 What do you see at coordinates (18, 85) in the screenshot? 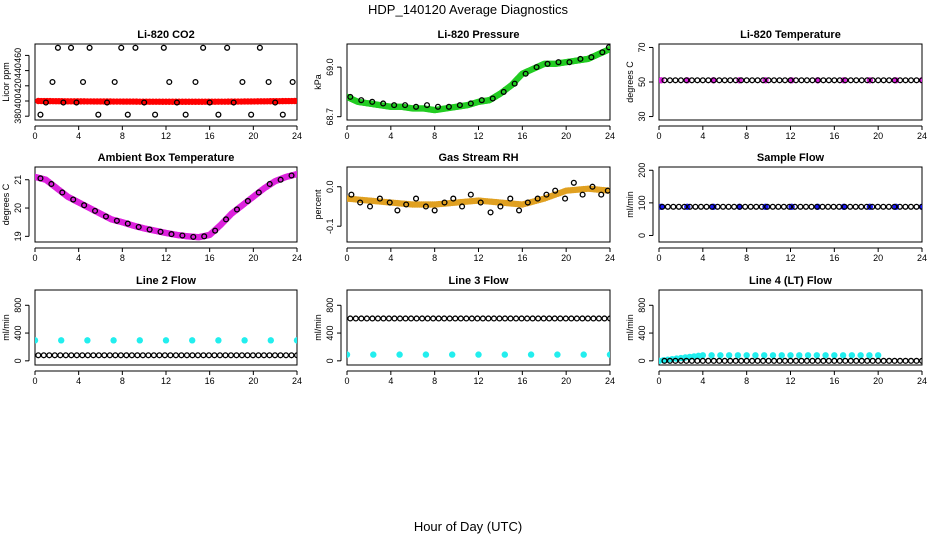
I see `y-tick-label: 420` at bounding box center [18, 85].